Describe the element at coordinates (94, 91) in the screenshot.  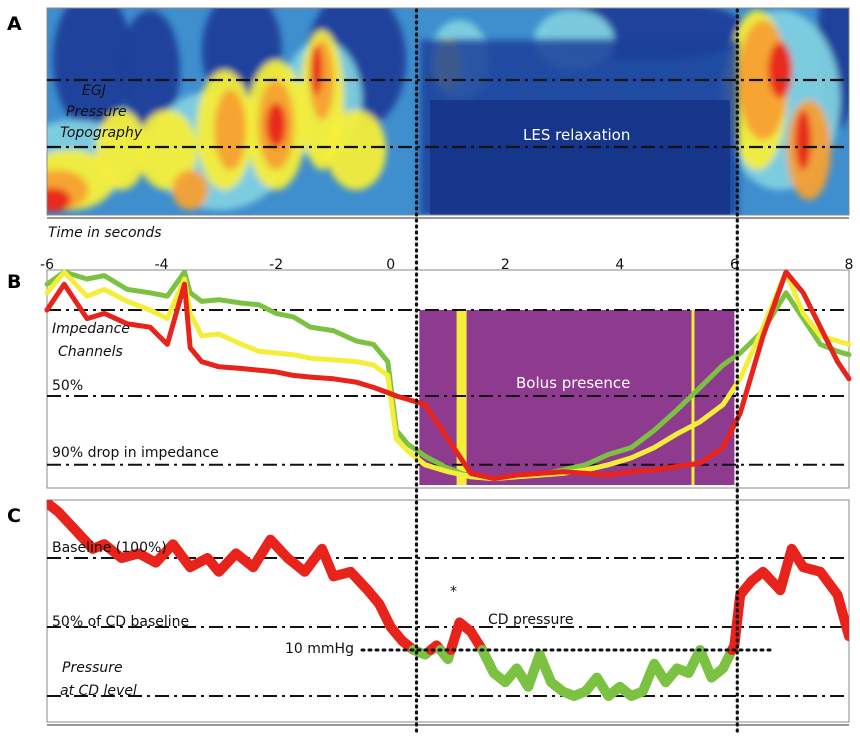
I see `egj-label-line-1: EGJ` at that location.